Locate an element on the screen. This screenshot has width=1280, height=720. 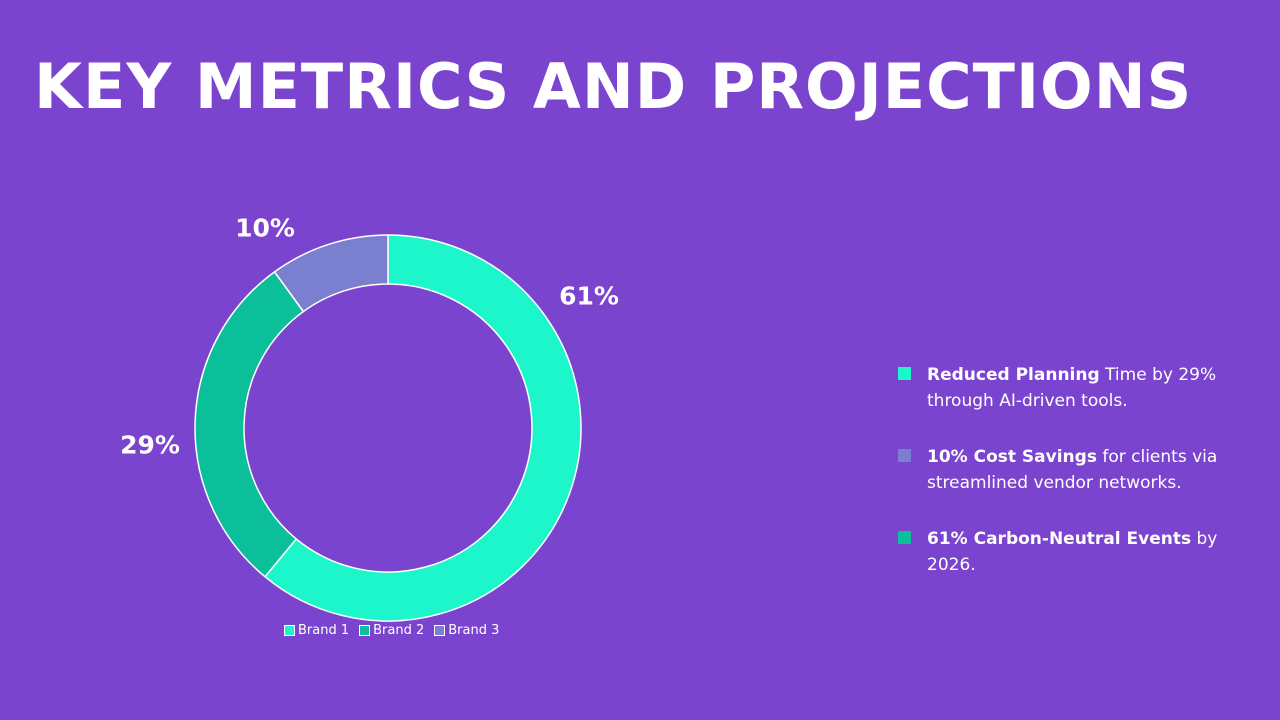
legend-label: Brand 2 is located at coordinates (399, 630).